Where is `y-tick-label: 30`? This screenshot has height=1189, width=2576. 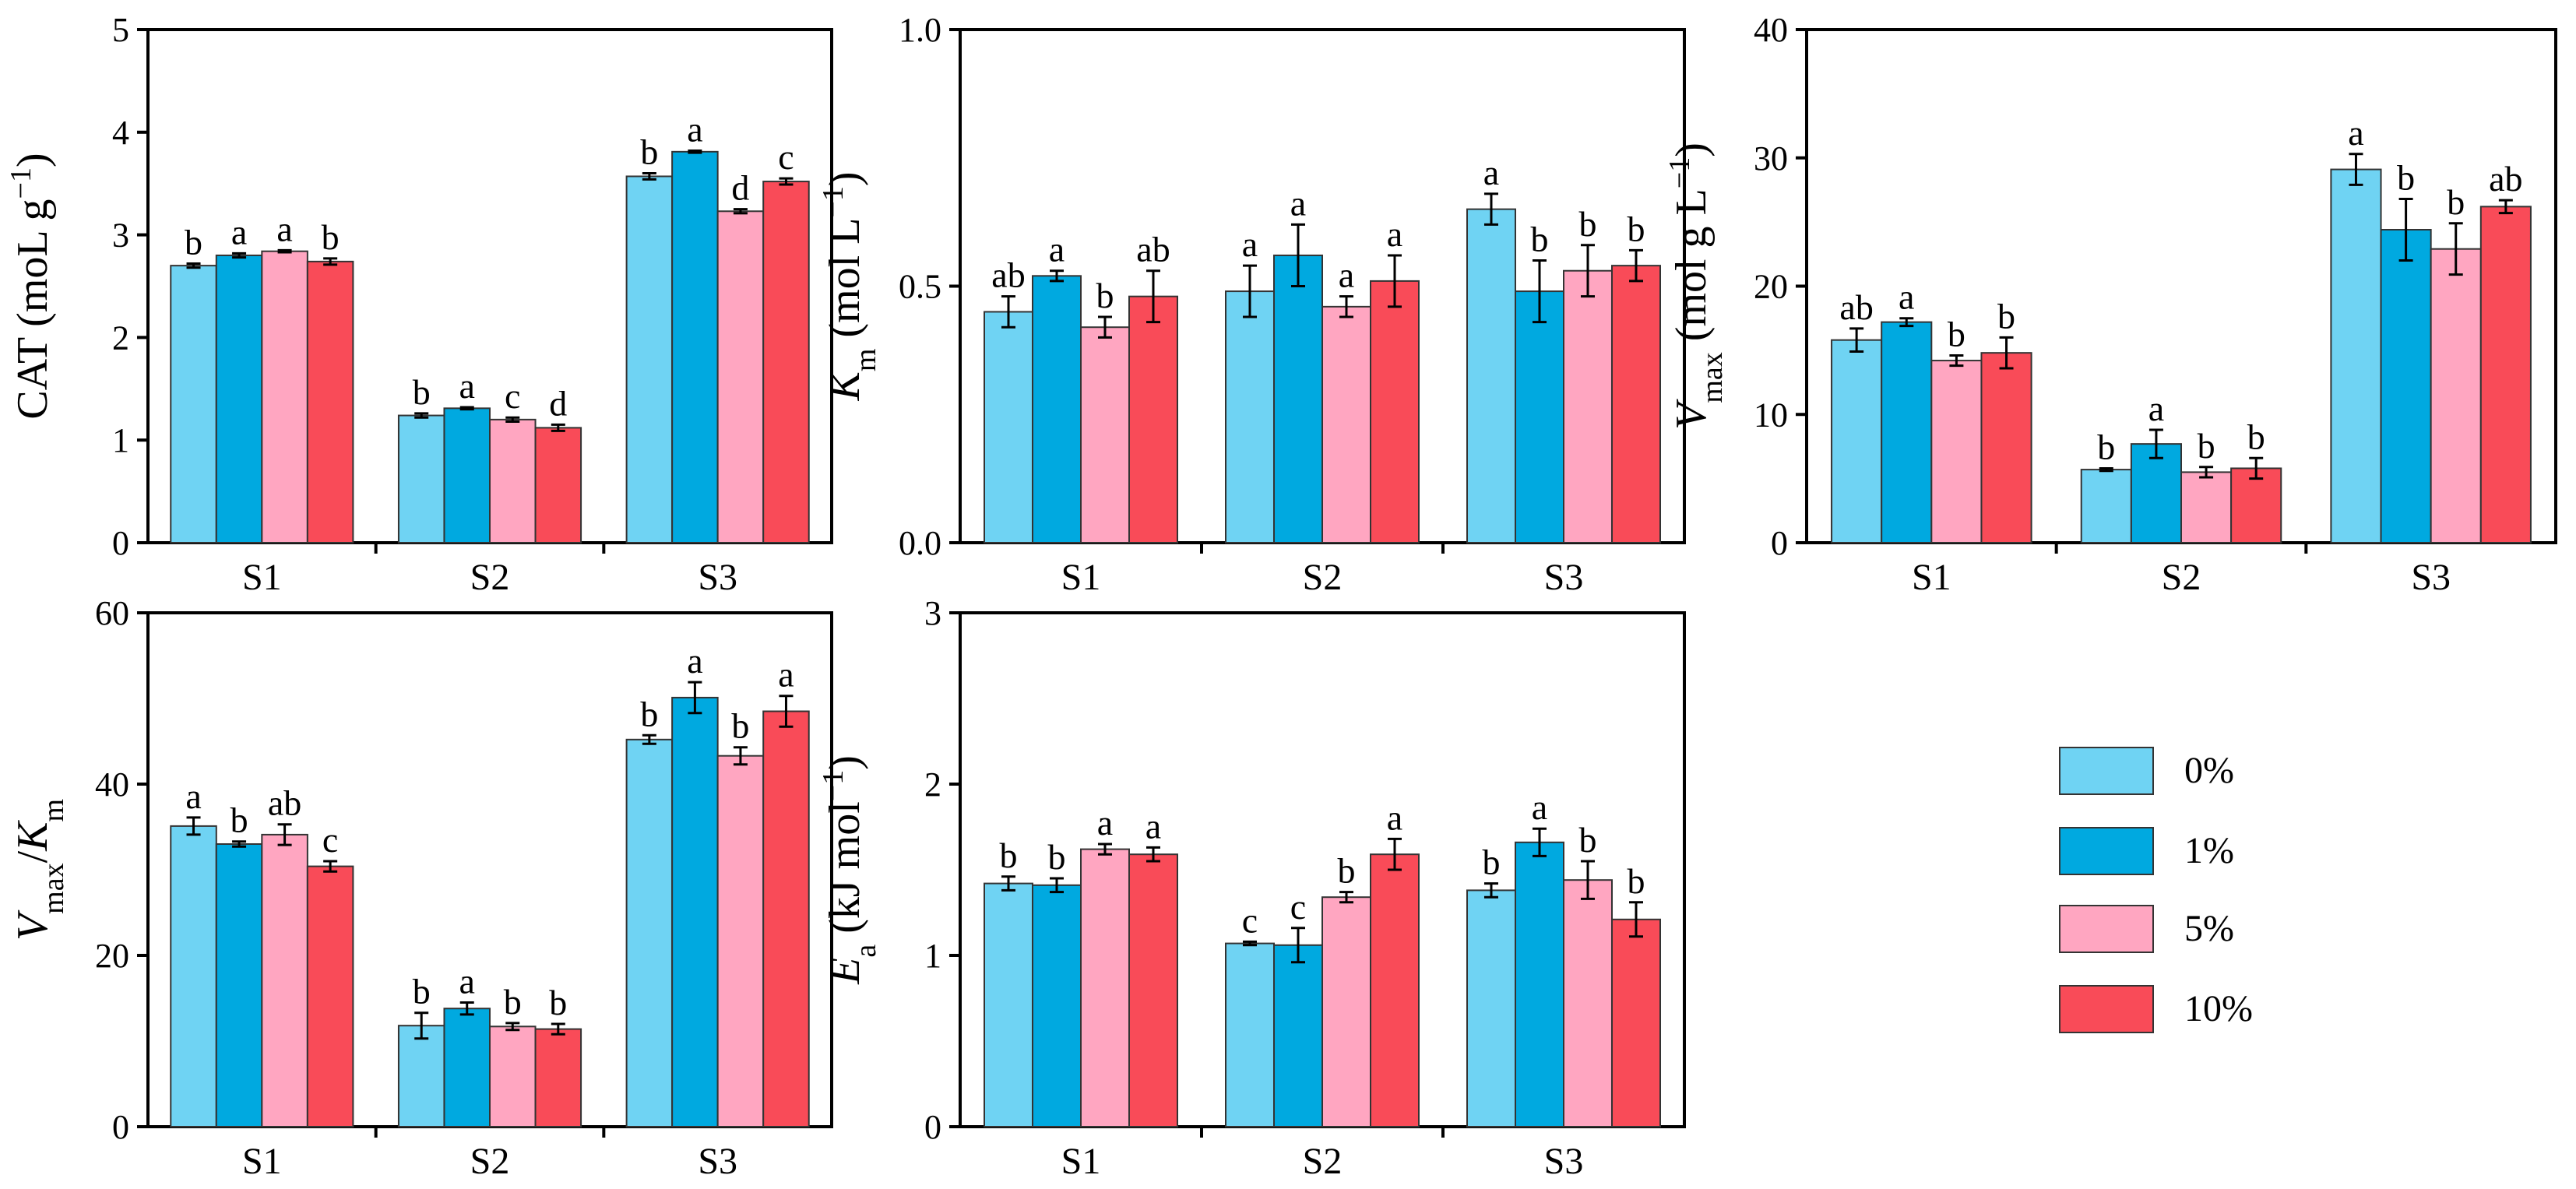
y-tick-label: 30 is located at coordinates (1771, 158).